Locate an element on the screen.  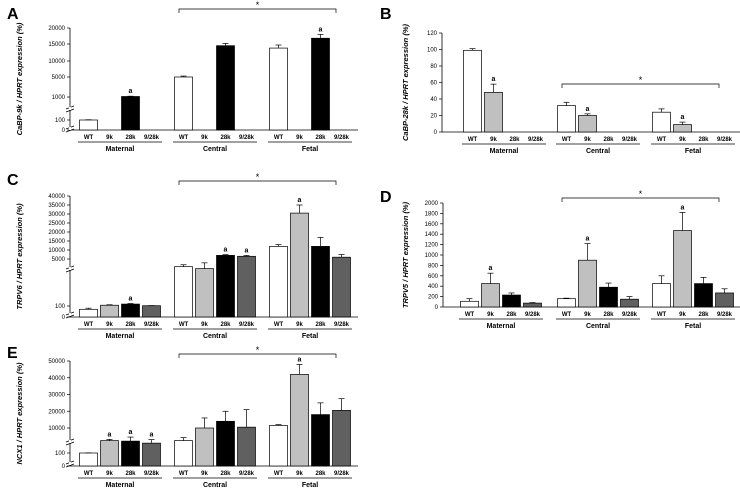
y-axis-label: TRPV5 / HPRT expression (%) is located at coordinates (405, 254).